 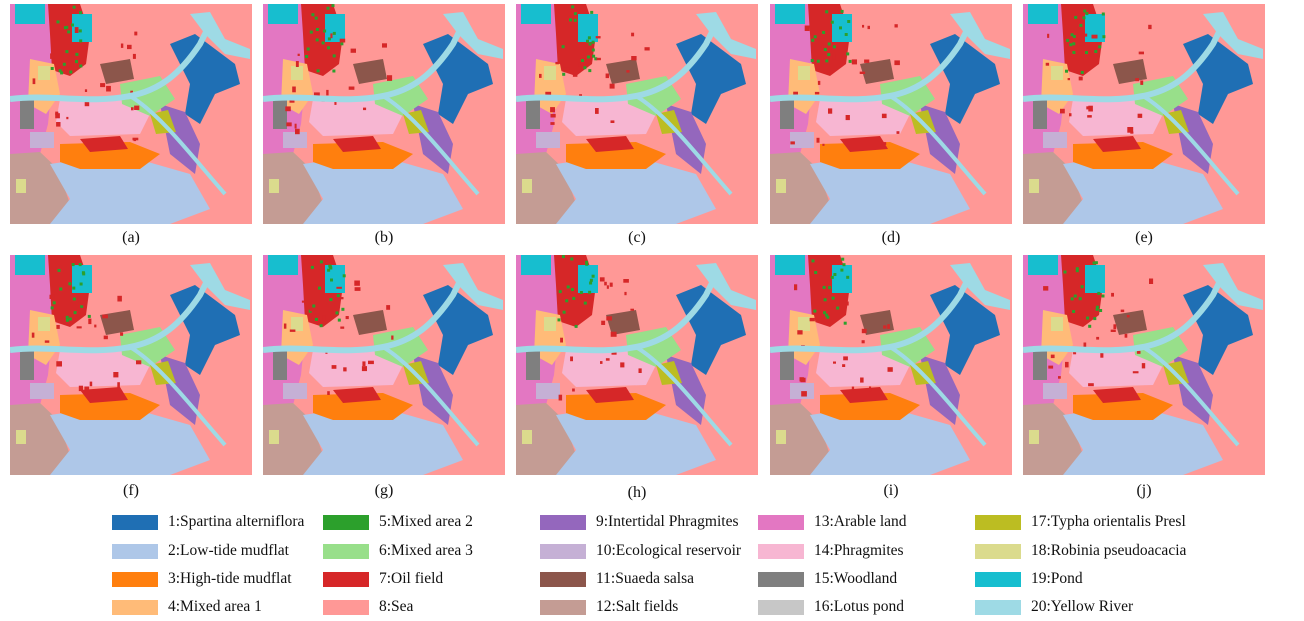 What do you see at coordinates (426, 521) in the screenshot?
I see `legend-label: 5:Mixed area 2` at bounding box center [426, 521].